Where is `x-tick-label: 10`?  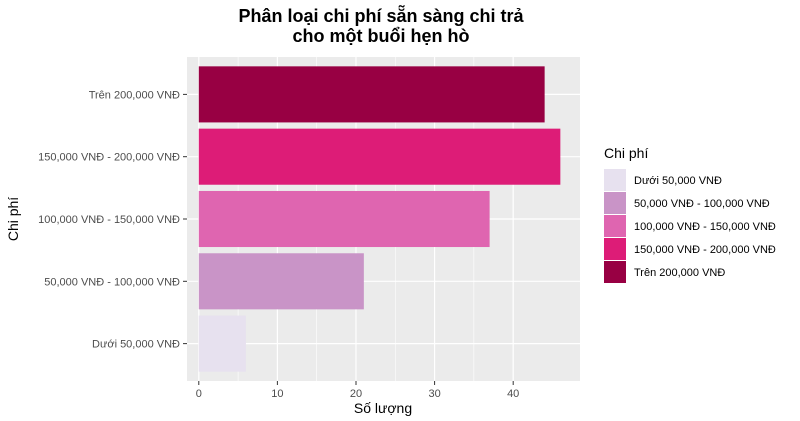
x-tick-label: 10 is located at coordinates (277, 394).